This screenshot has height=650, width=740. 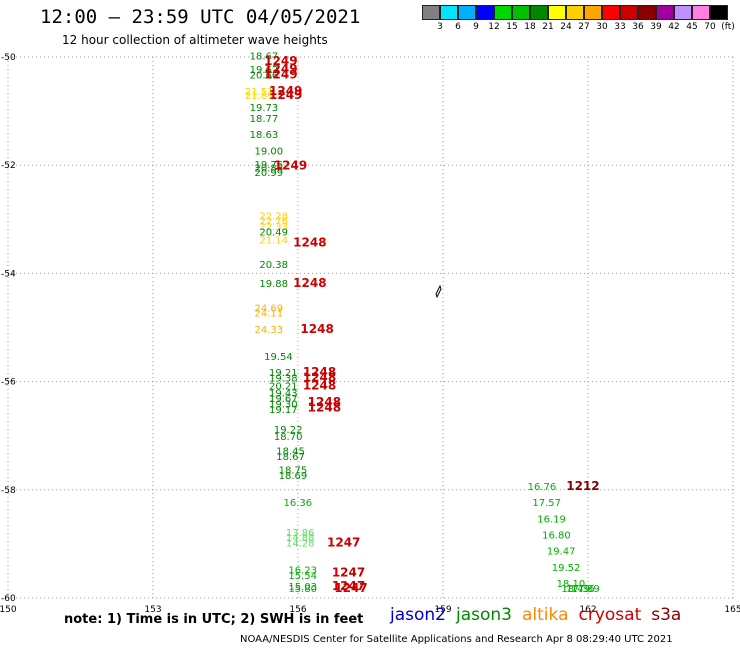 I want to click on wave-height-label: 16.80, so click(x=556, y=535).